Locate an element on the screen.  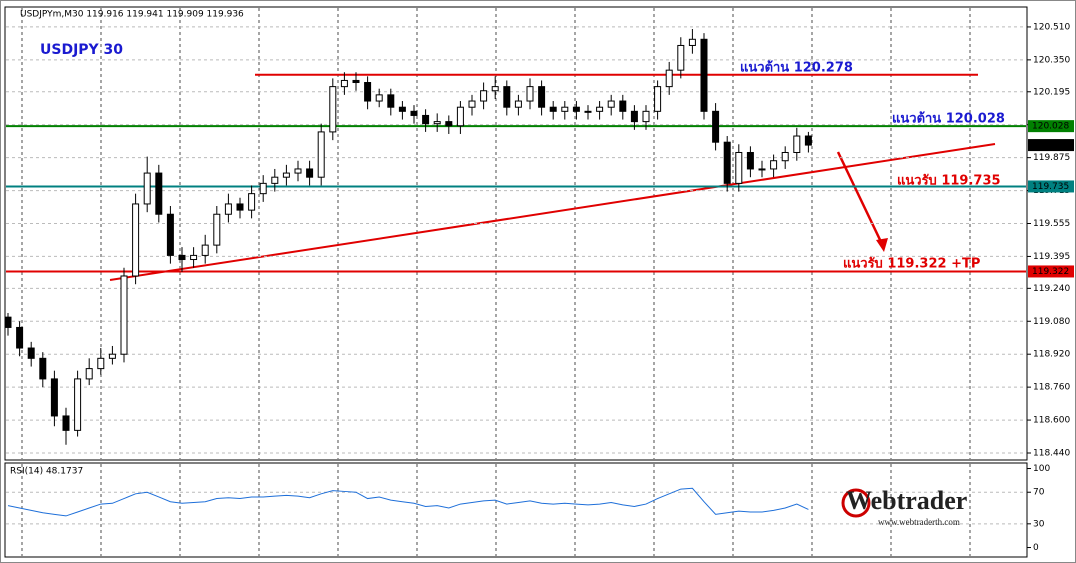
annotation: แนวรับ 119.735 is located at coordinates (949, 181).